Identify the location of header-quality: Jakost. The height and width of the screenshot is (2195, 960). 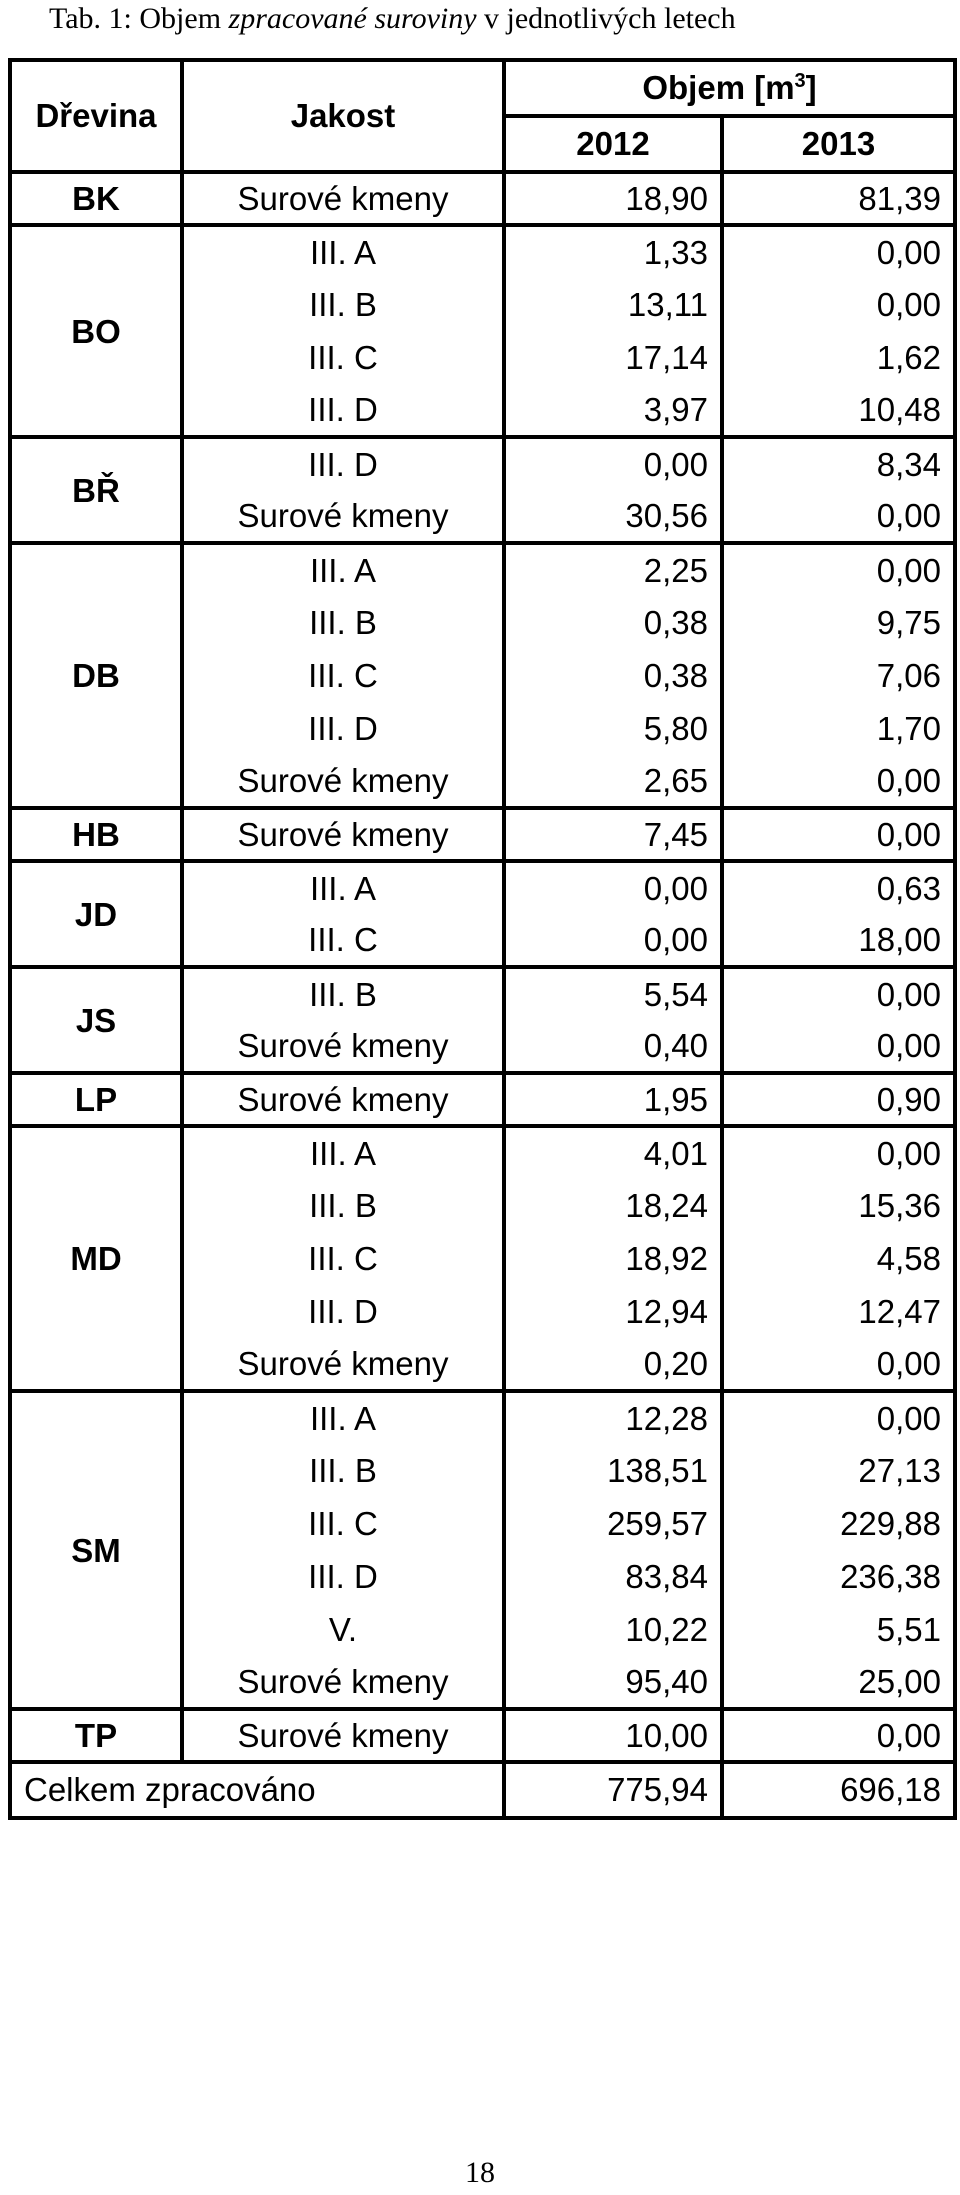
(343, 116).